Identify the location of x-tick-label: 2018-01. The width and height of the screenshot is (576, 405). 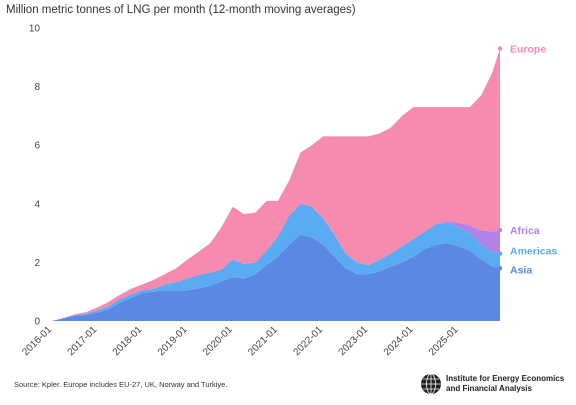
(128, 341).